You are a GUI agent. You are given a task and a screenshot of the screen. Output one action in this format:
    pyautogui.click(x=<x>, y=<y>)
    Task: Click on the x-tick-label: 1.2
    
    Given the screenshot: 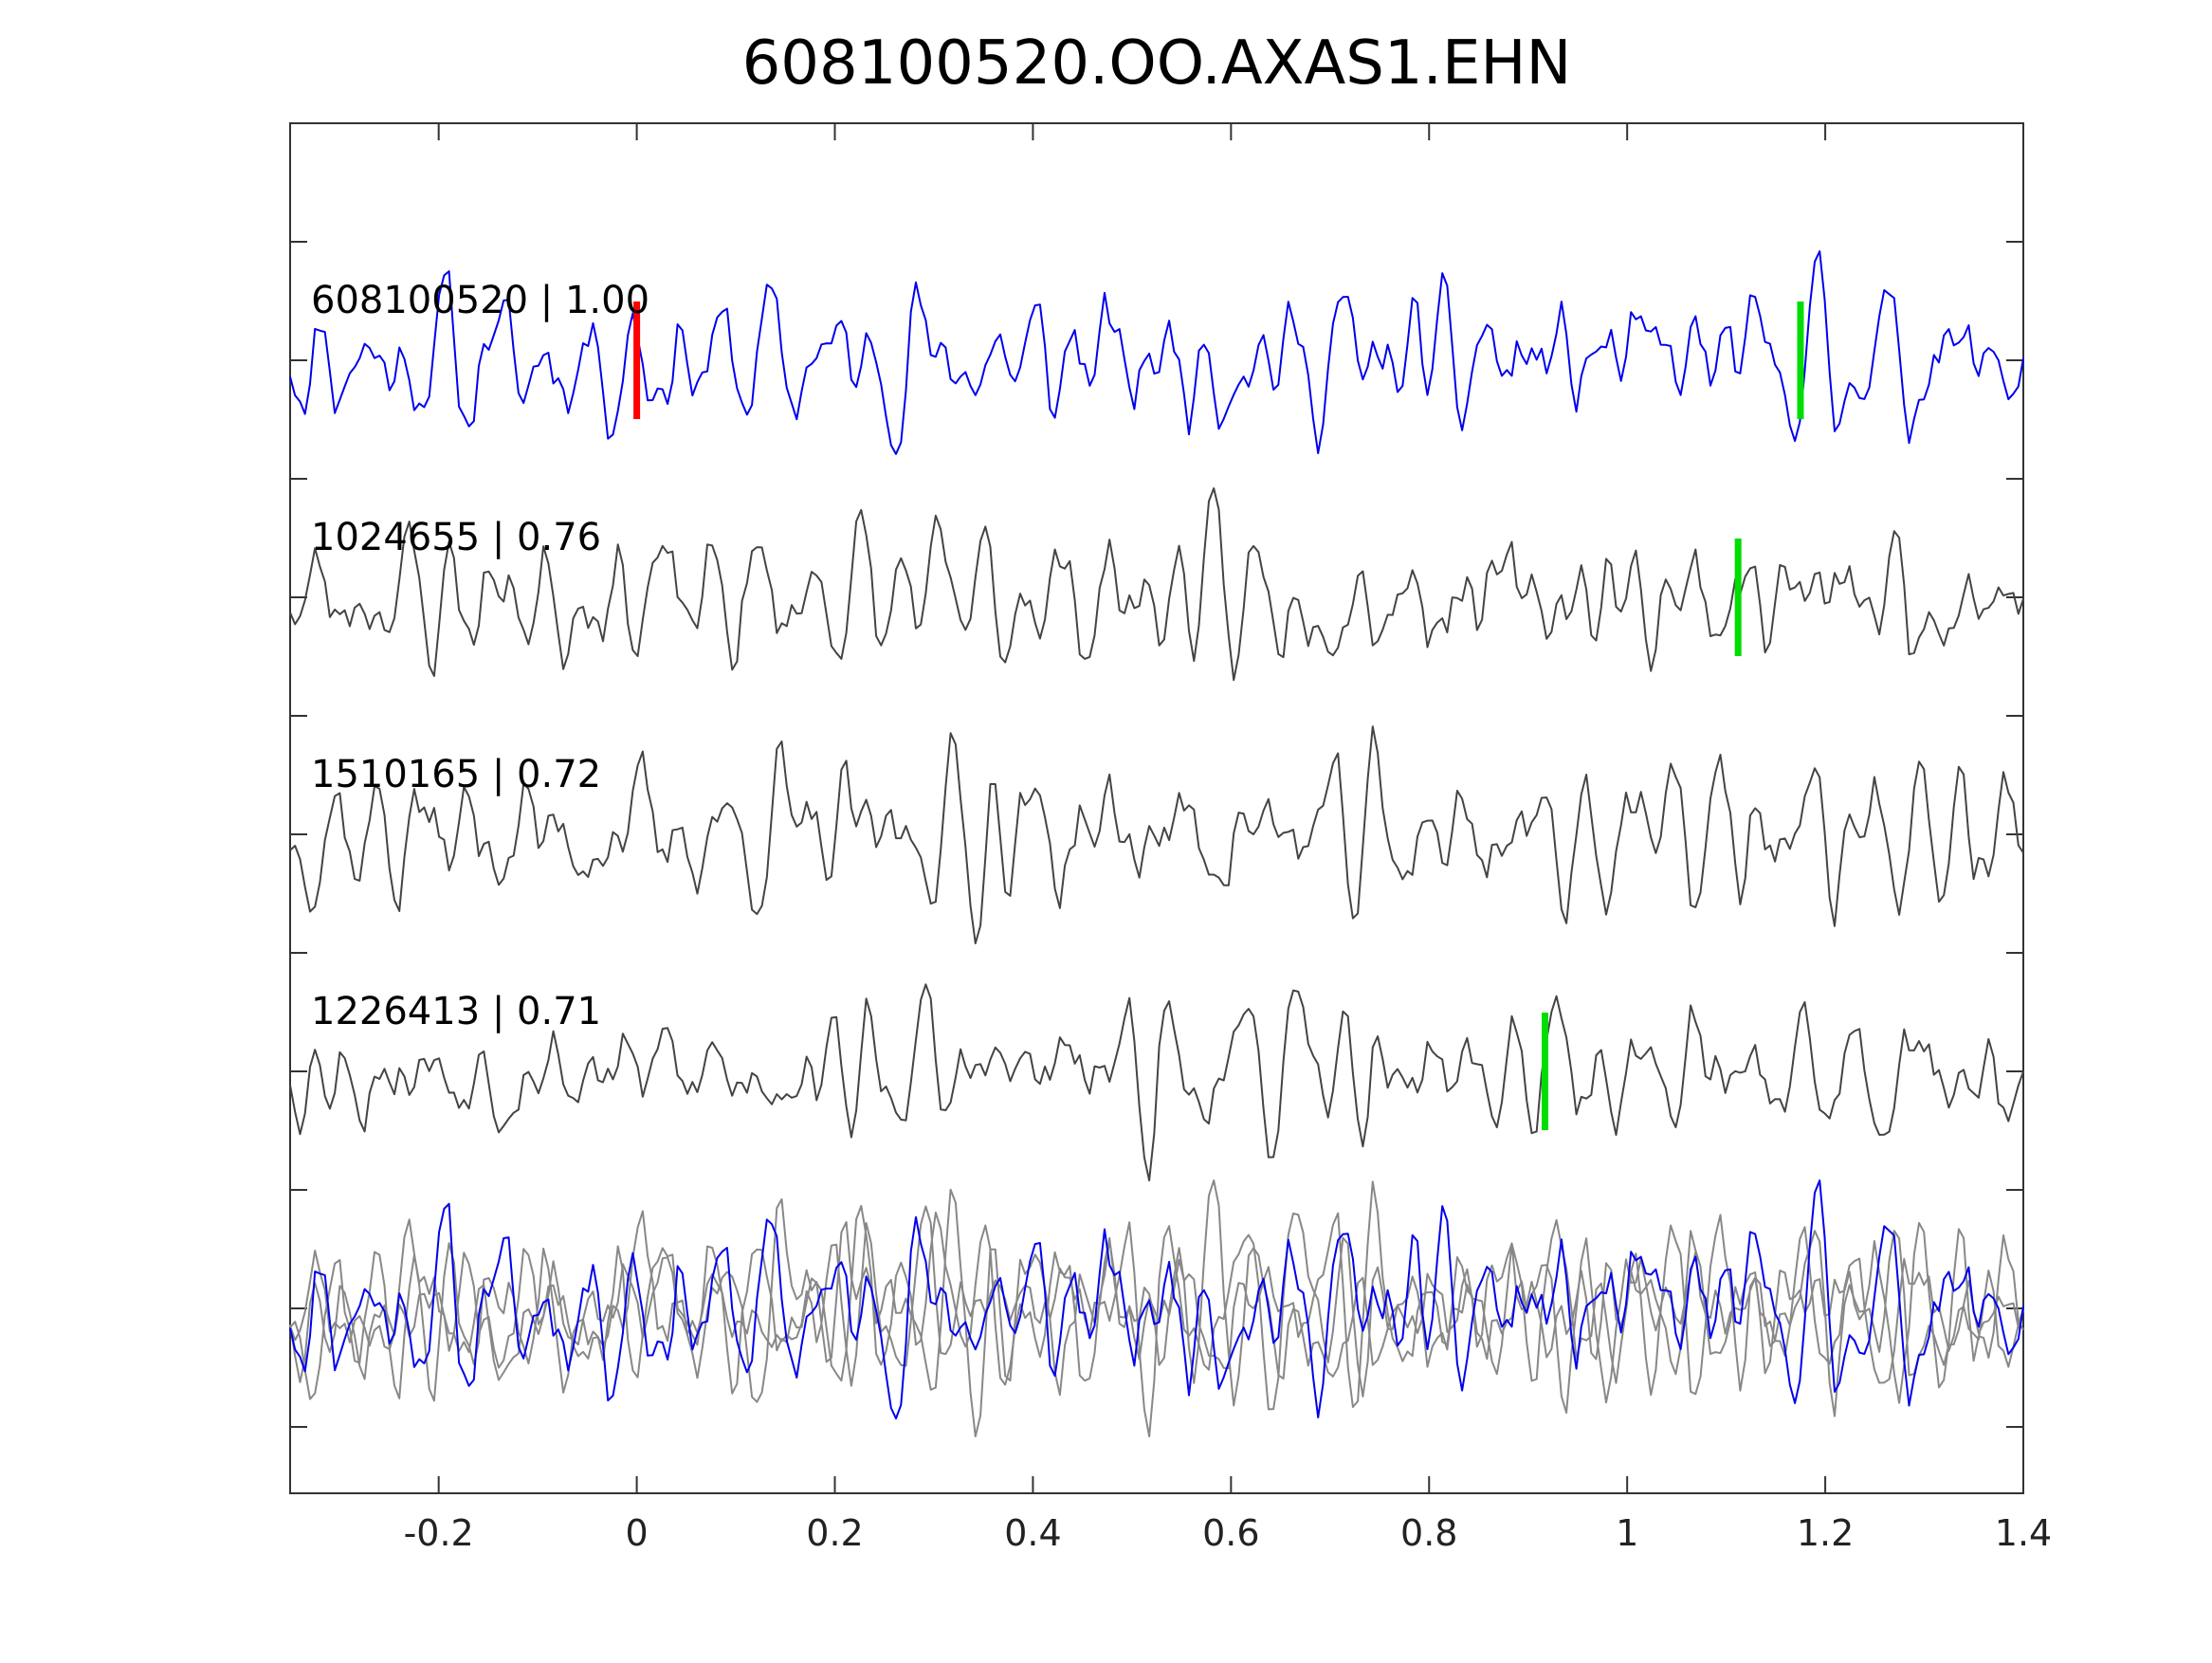 What is the action you would take?
    pyautogui.click(x=1825, y=1533)
    